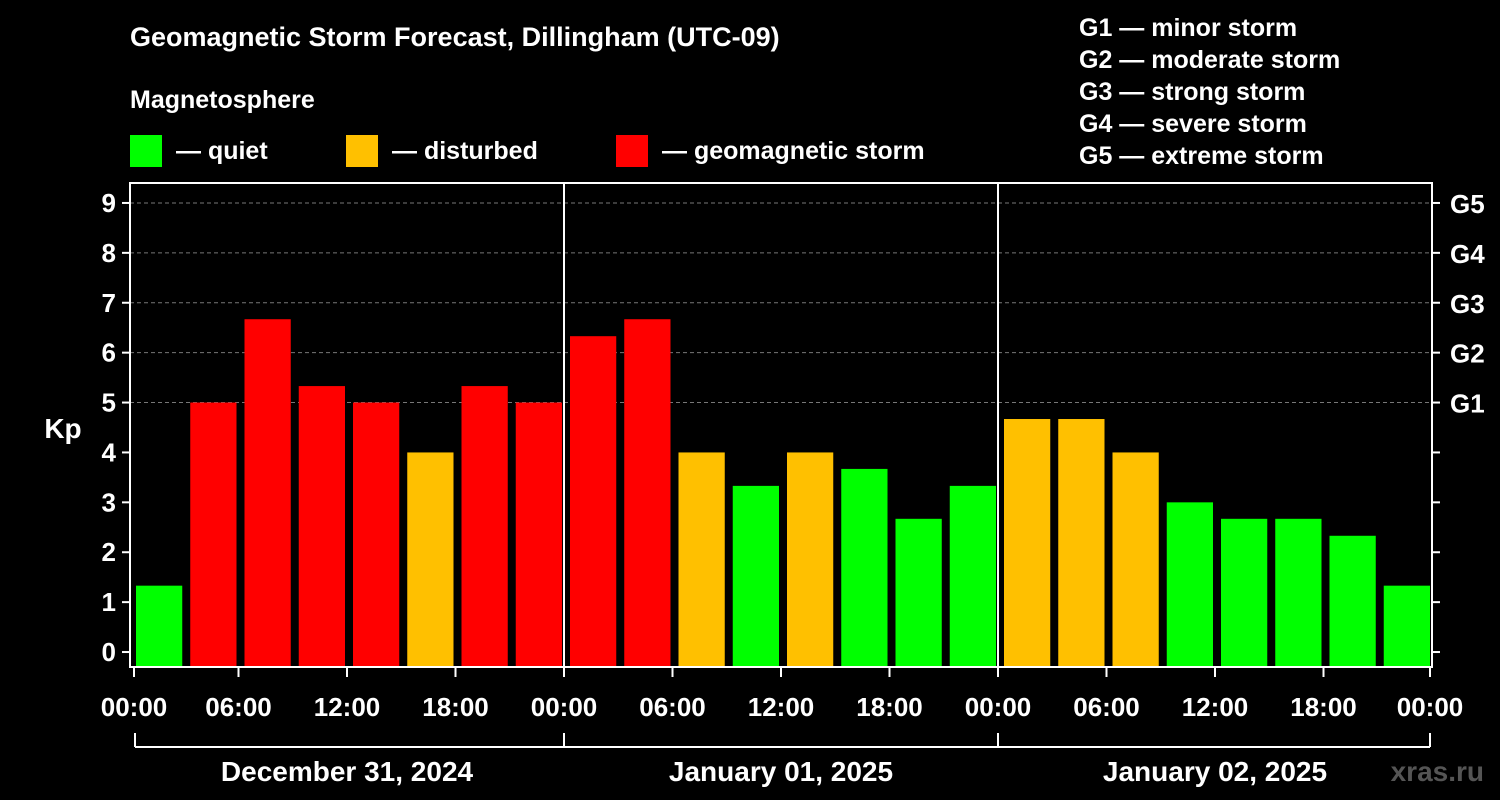  Describe the element at coordinates (1467, 204) in the screenshot. I see `g-axis-label: G5` at that location.